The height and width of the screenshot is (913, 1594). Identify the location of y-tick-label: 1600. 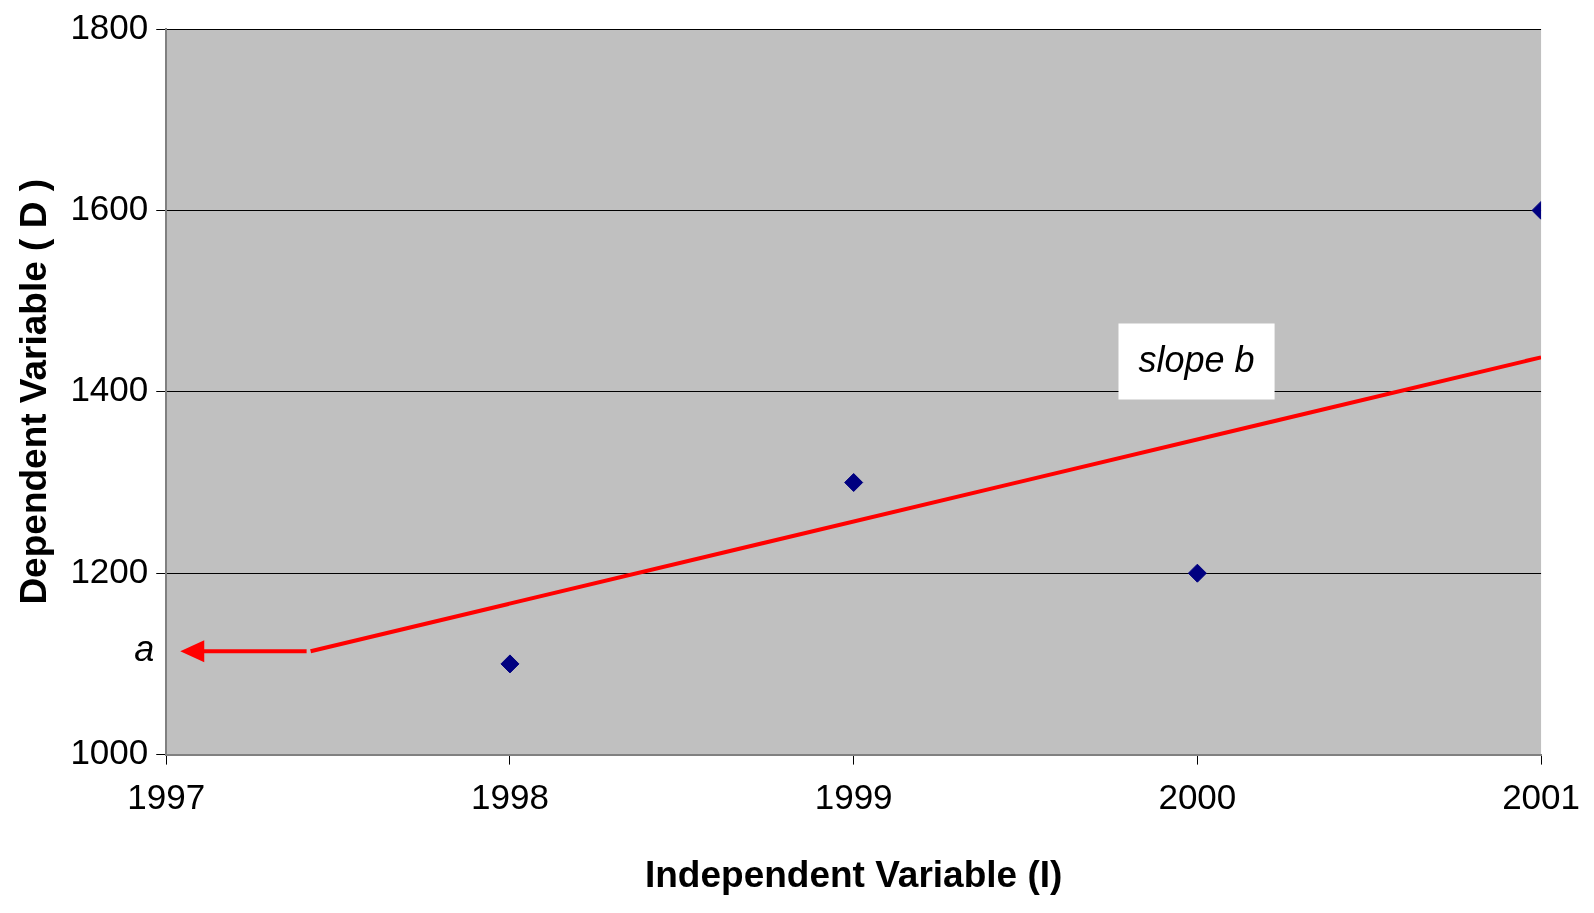
(109, 208).